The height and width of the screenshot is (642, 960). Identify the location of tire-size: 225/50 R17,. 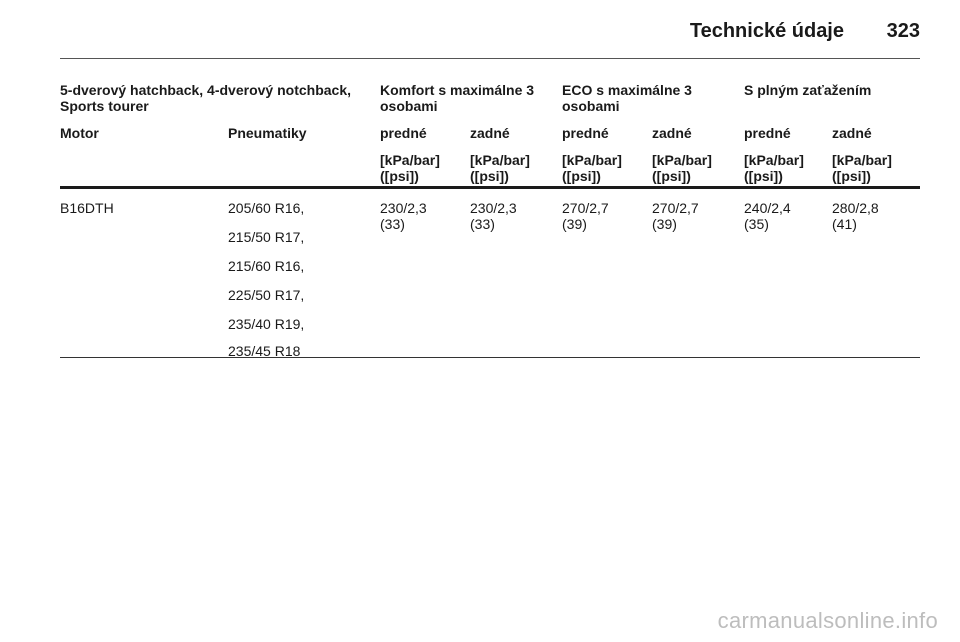
(266, 295).